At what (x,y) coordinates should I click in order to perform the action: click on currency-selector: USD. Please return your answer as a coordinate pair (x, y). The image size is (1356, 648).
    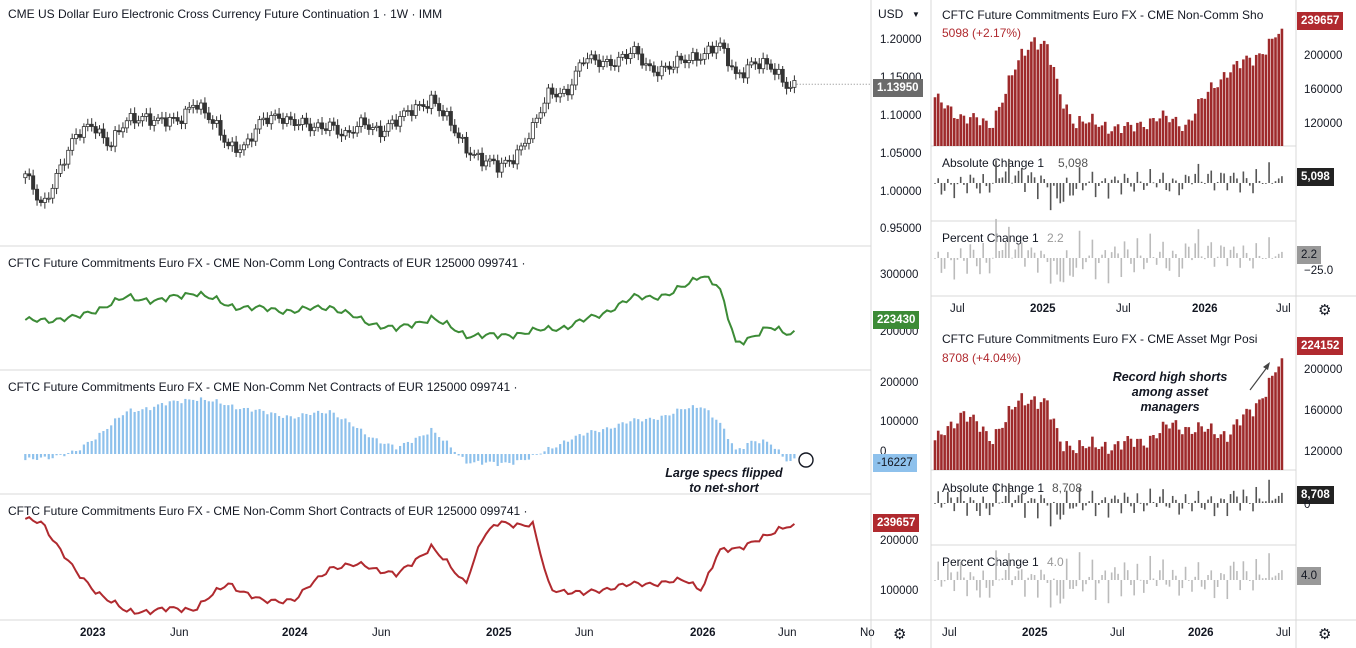
    Looking at the image, I should click on (891, 14).